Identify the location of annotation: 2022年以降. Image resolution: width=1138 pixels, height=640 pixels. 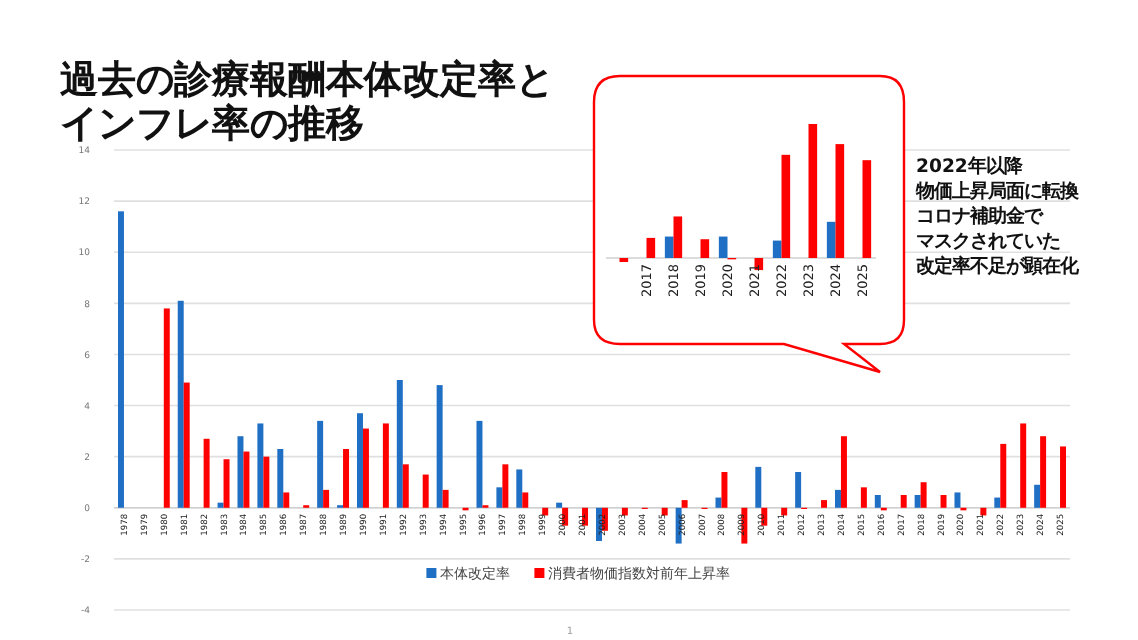
(970, 167).